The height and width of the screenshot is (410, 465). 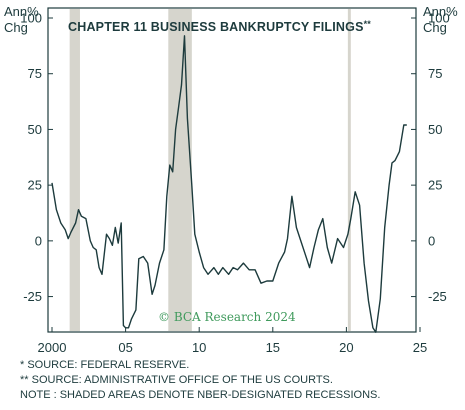 I want to click on right-axis-unit-line2: Chg, so click(x=435, y=27).